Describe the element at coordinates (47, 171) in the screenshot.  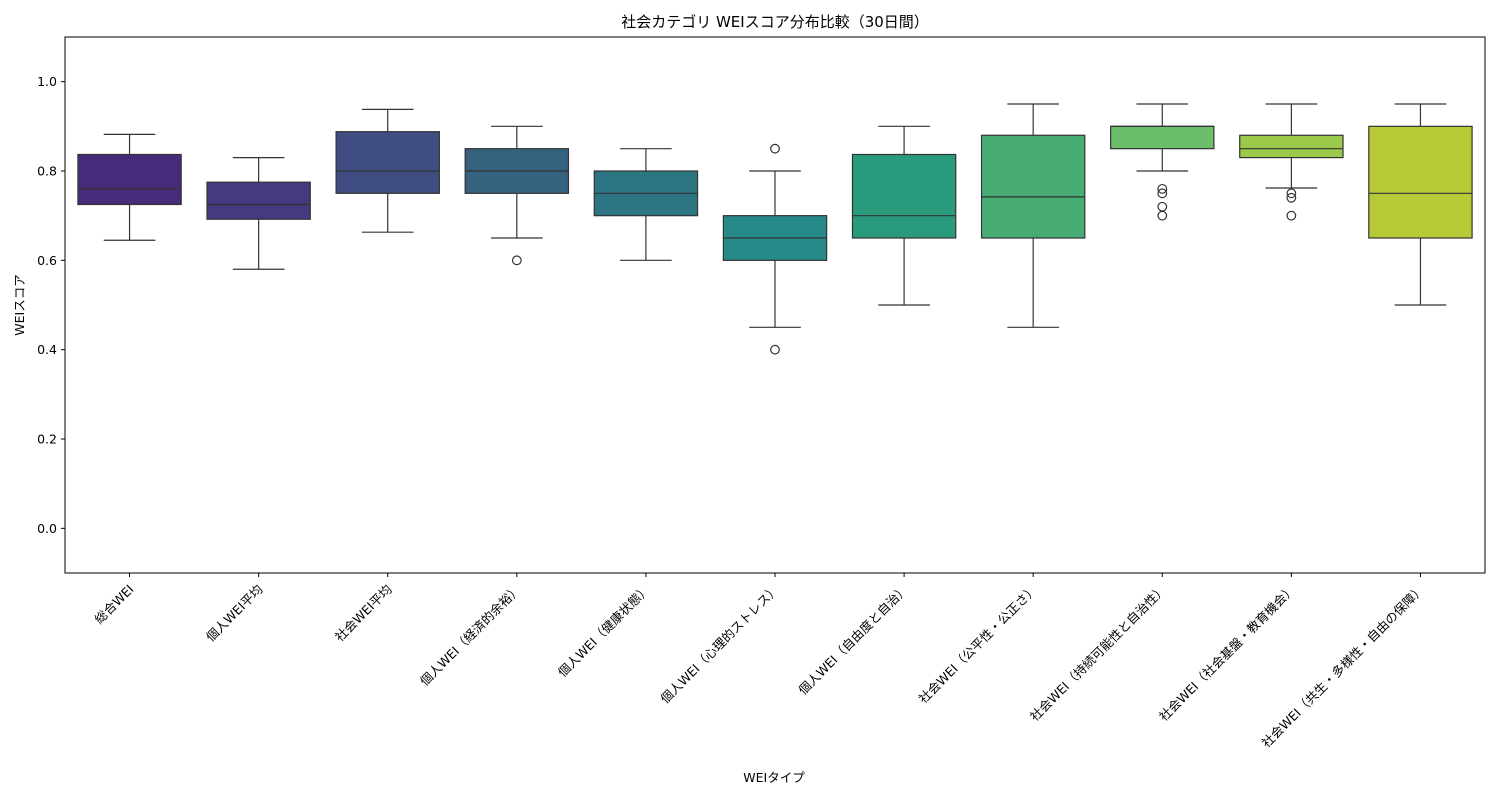
I see `y-tick-label: 0.8` at that location.